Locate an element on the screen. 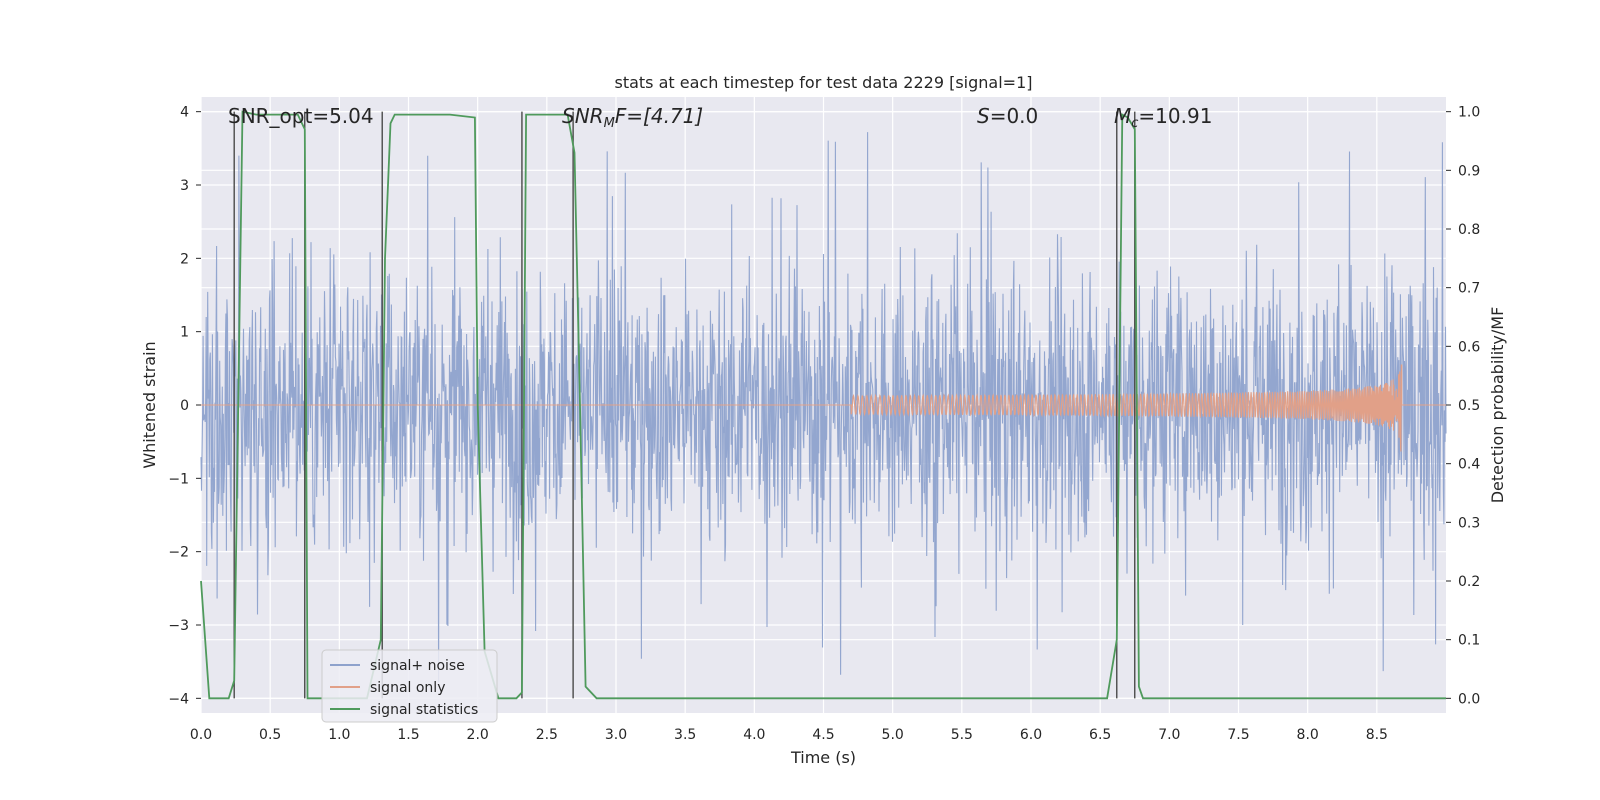 The width and height of the screenshot is (1600, 800). y-tick-label-right: 0.4 is located at coordinates (1469, 465).